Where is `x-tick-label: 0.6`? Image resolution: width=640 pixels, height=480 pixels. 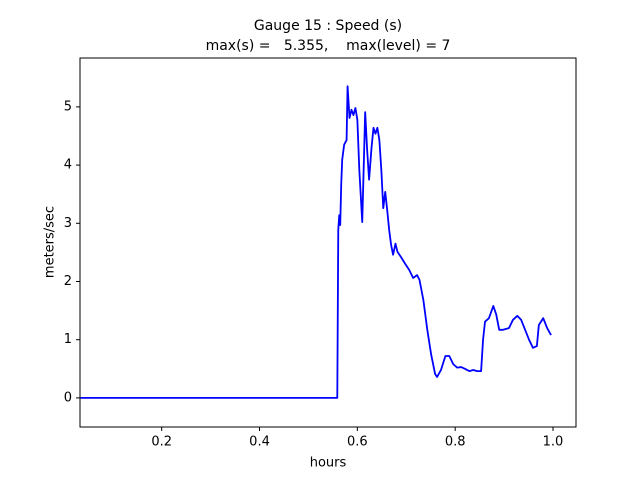
x-tick-label: 0.6 is located at coordinates (357, 442).